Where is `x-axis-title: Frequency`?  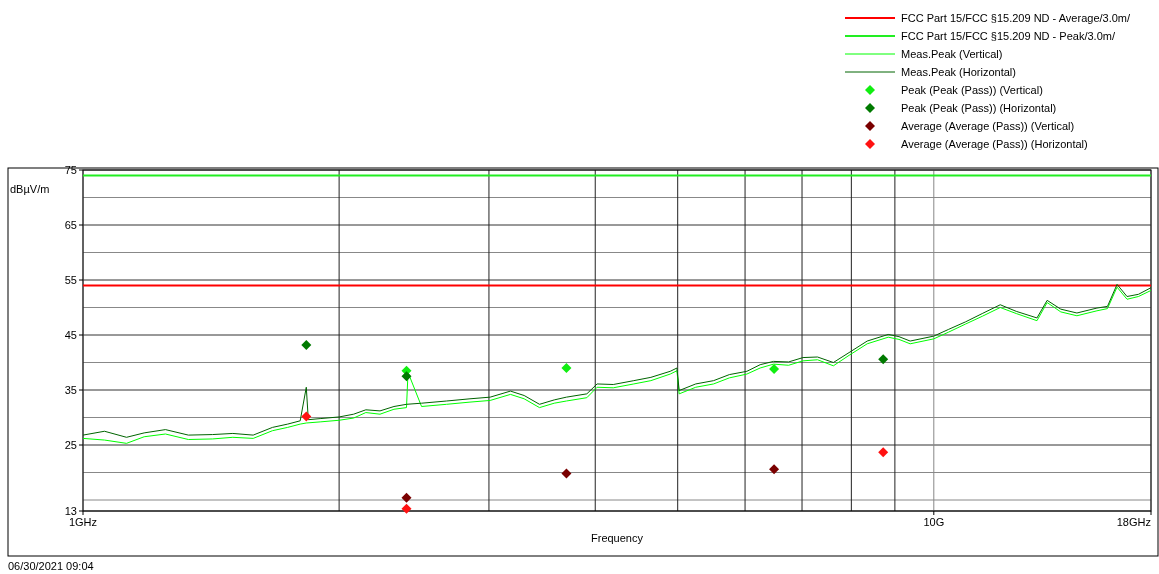
x-axis-title: Frequency is located at coordinates (617, 538).